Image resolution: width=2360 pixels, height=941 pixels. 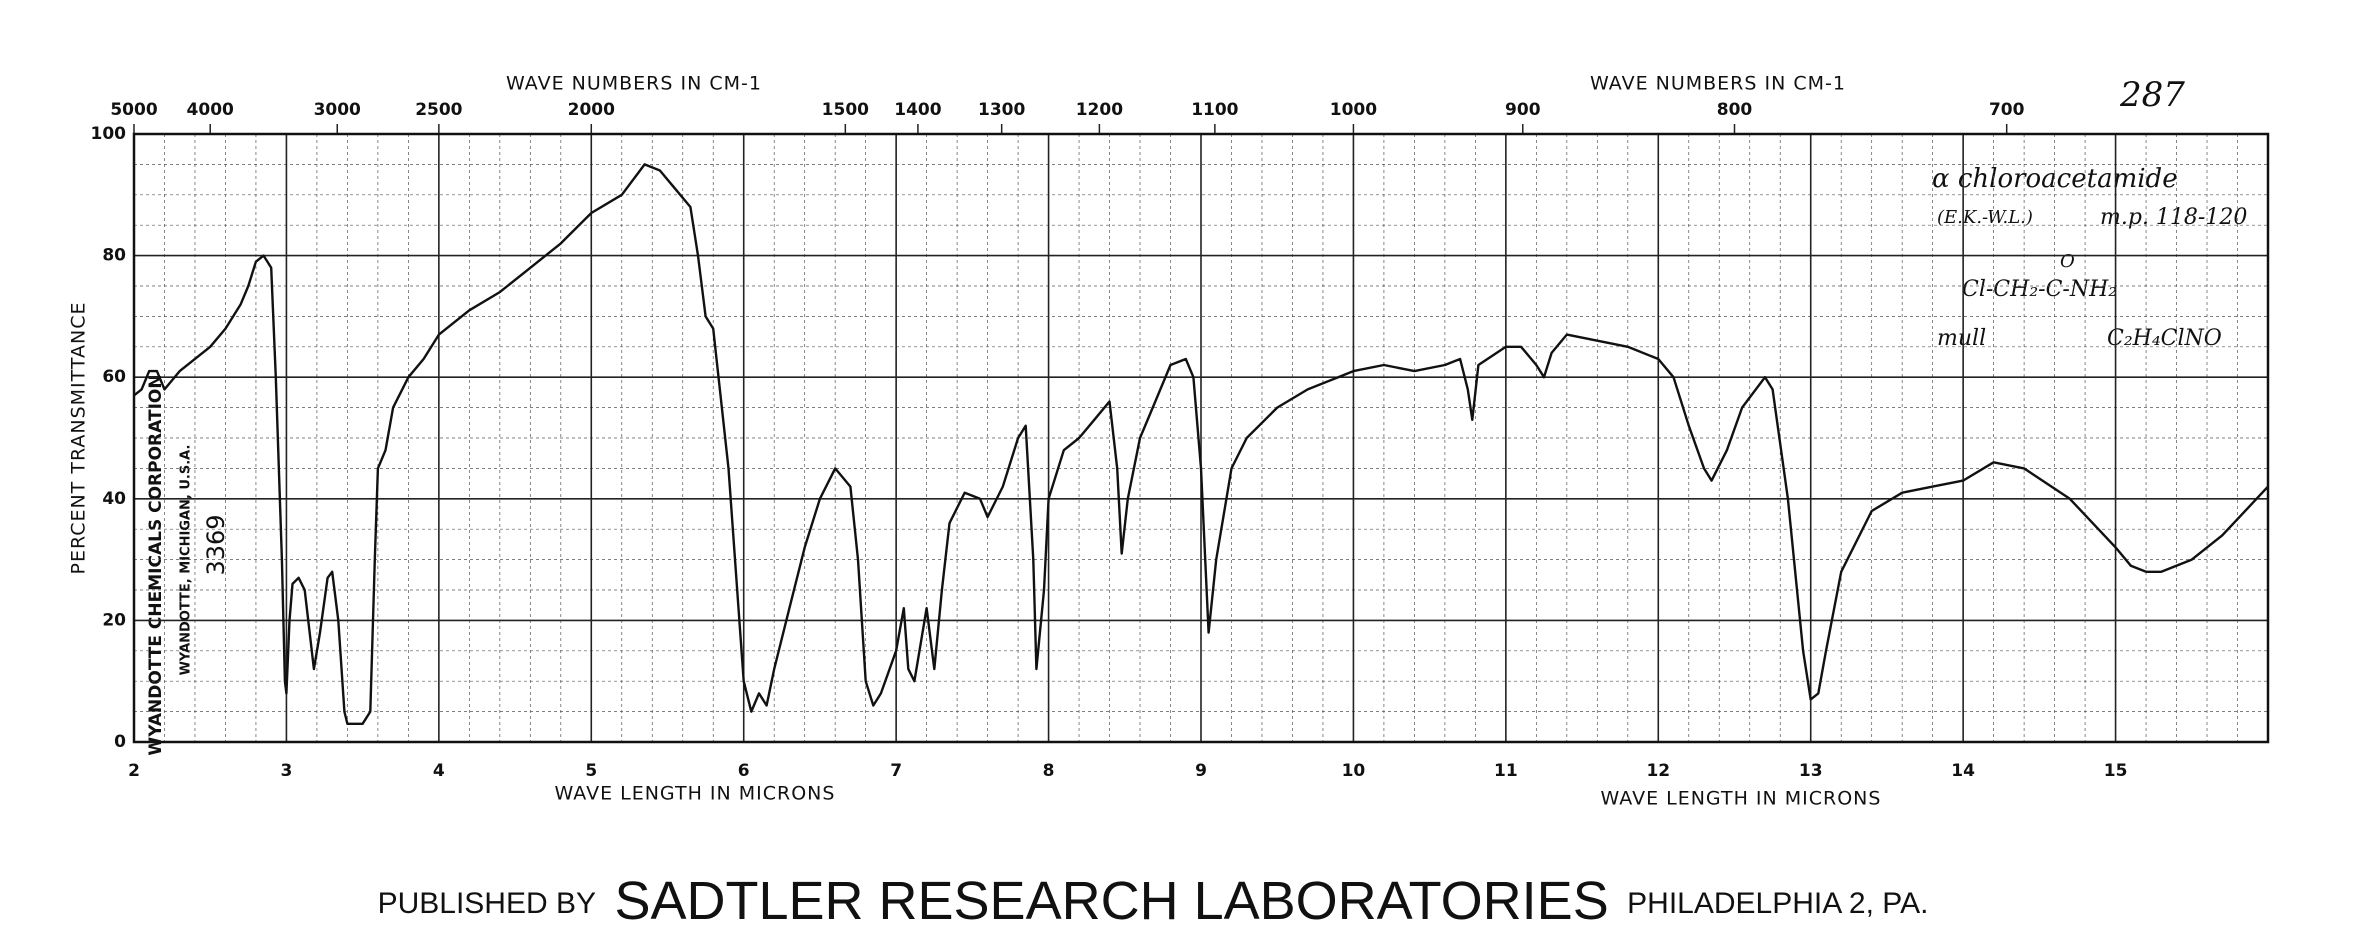 I want to click on y-tick-label: 40, so click(x=114, y=499).